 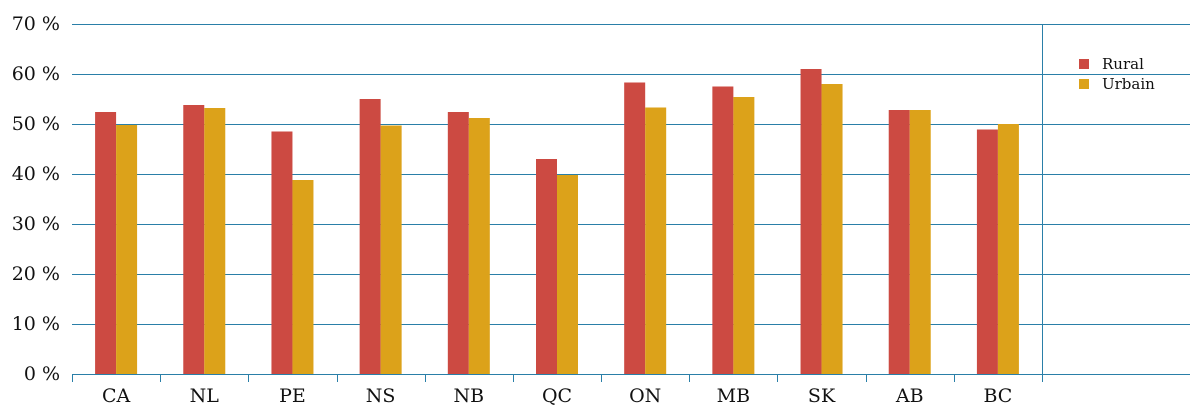 I want to click on legend: Rural Urbain, so click(x=1117, y=74).